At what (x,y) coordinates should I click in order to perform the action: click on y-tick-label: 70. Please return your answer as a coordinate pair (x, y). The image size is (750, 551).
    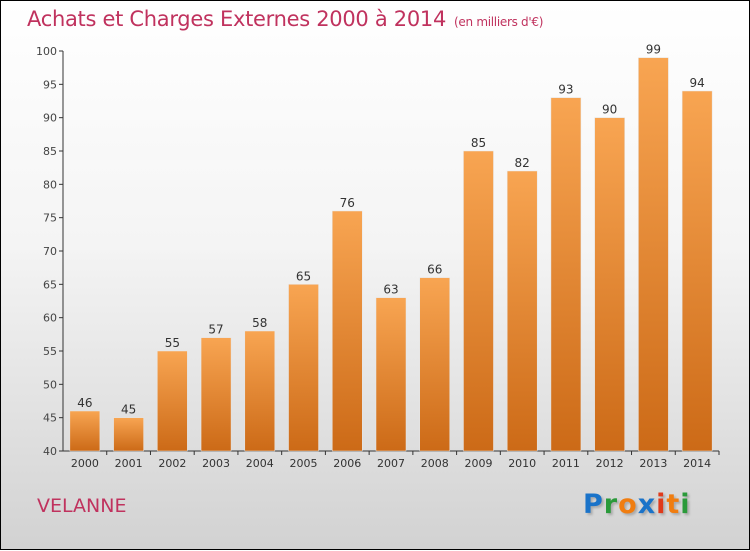
    Looking at the image, I should click on (50, 251).